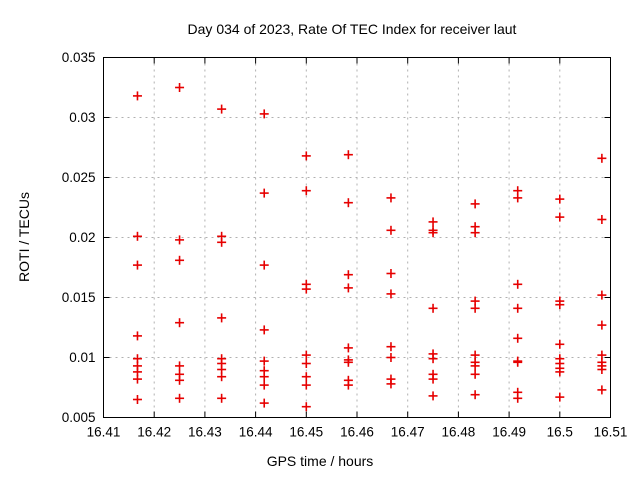 The image size is (640, 480). Describe the element at coordinates (79, 57) in the screenshot. I see `y-tick-label: 0.035` at that location.